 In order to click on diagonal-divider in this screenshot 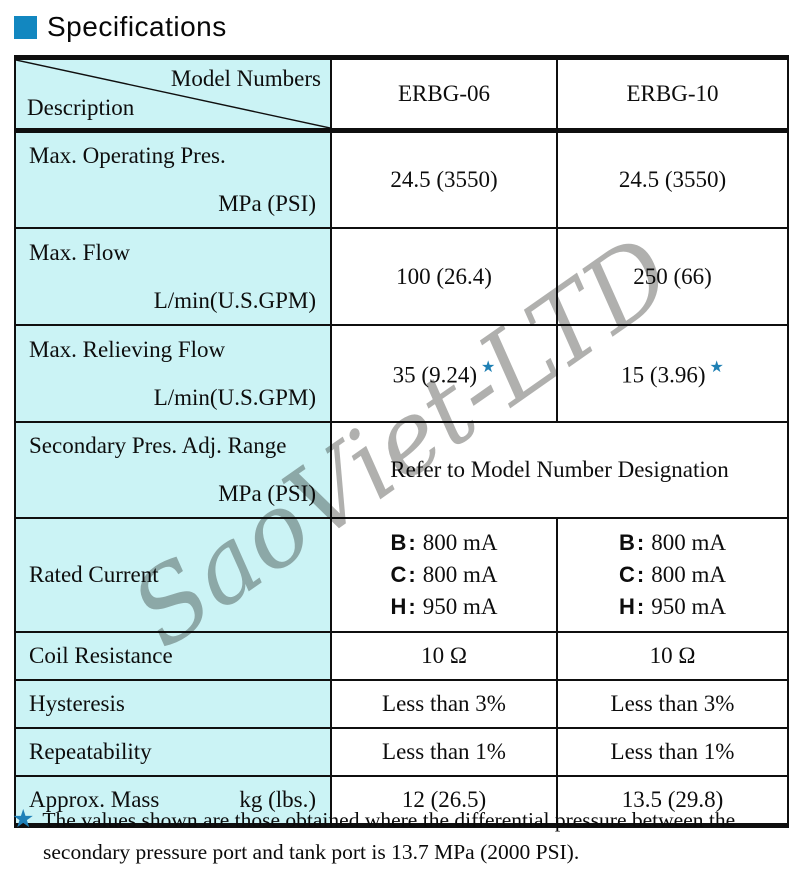, I will do `click(173, 94)`.